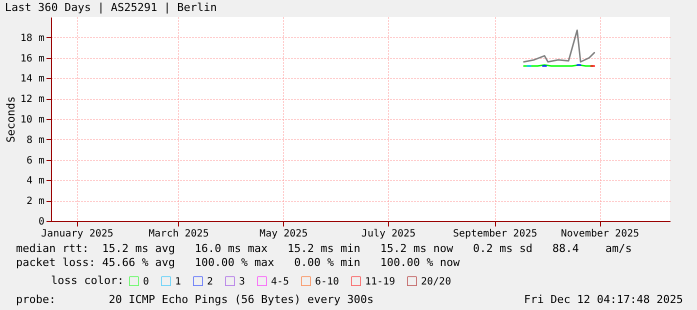 This screenshot has width=697, height=310. I want to click on x-tick-label: November 2025, so click(600, 234).